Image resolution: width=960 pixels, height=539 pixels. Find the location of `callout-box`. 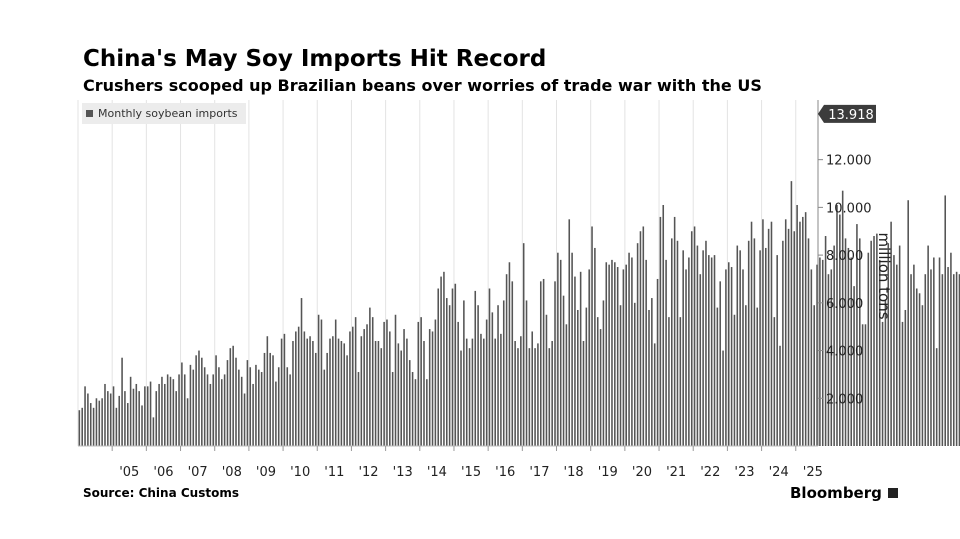

callout-box is located at coordinates (847, 113).